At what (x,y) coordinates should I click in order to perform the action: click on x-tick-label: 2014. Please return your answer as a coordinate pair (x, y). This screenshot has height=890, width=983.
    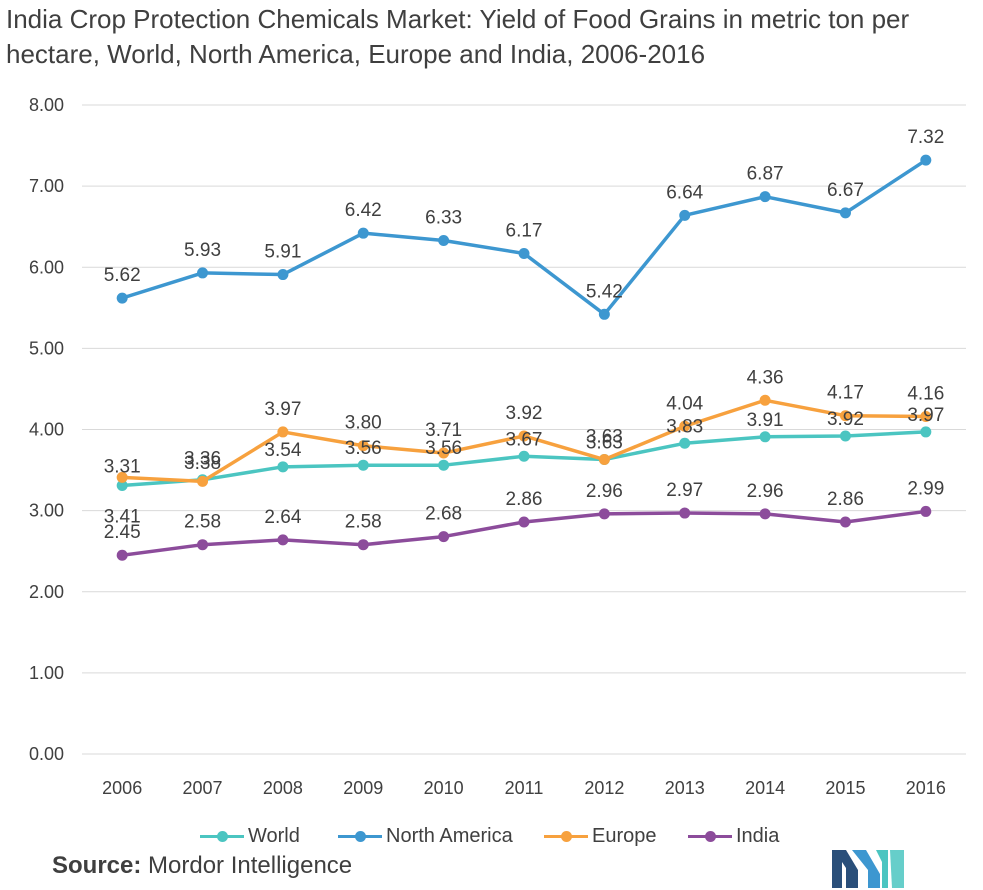
    Looking at the image, I should click on (765, 788).